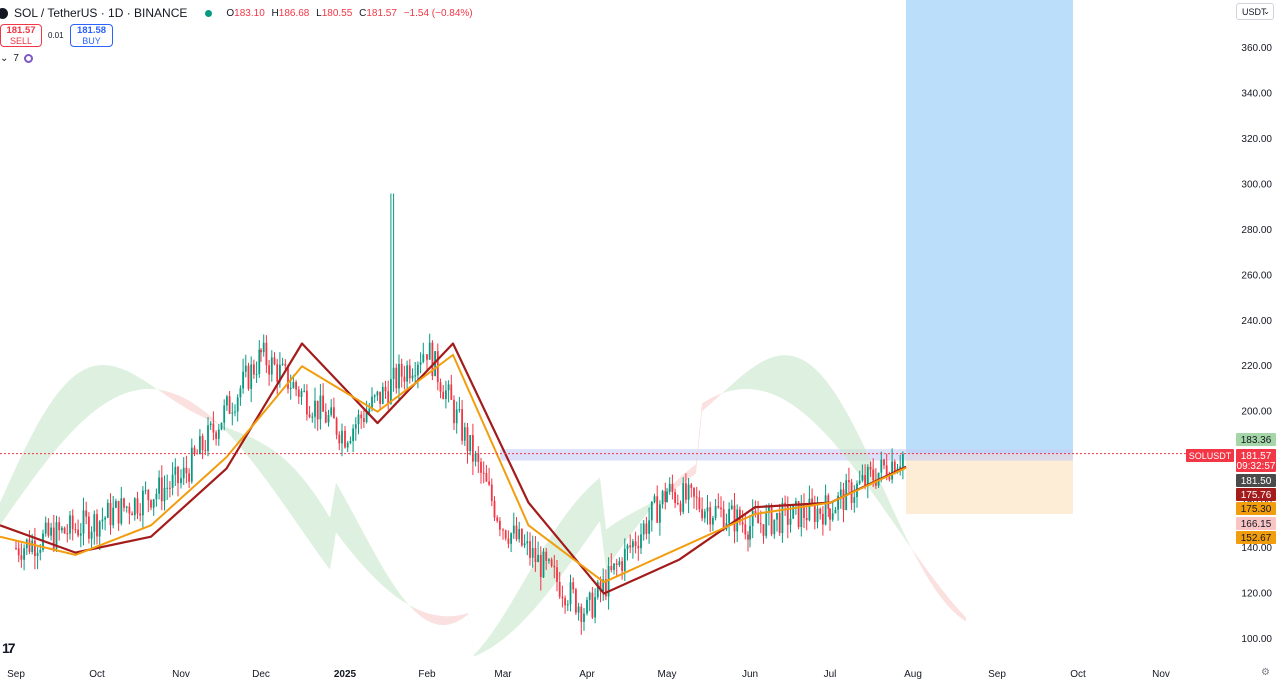 The height and width of the screenshot is (683, 1280). I want to click on currency-selector: USDT ⌄, so click(1255, 11).